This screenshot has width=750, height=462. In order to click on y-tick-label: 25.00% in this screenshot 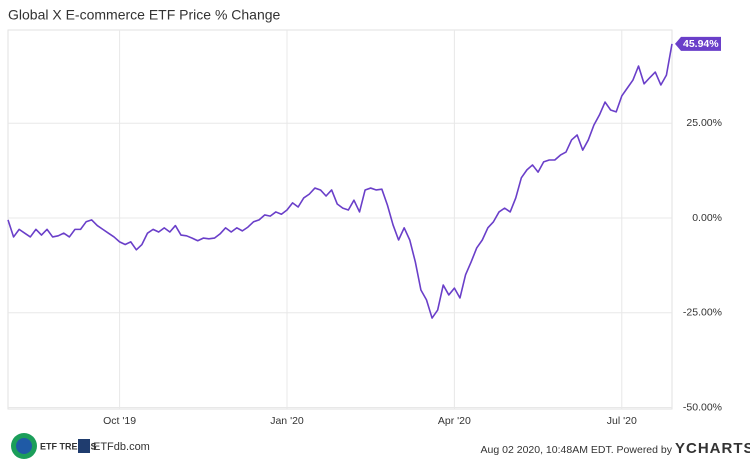, I will do `click(704, 123)`.